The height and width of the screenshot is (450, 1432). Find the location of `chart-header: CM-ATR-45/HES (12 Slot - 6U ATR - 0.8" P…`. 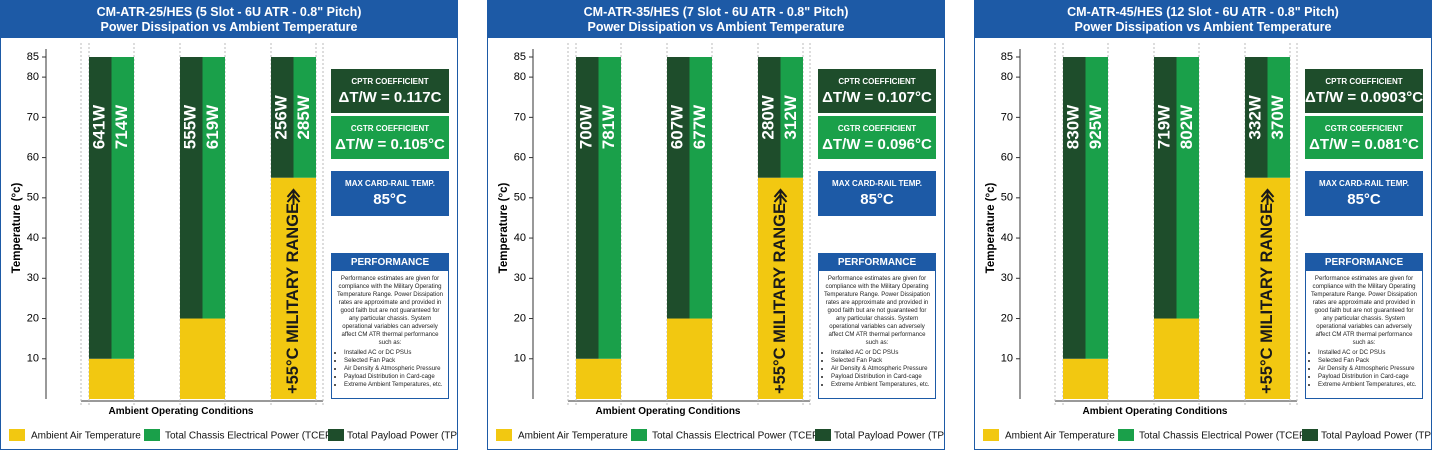

chart-header: CM-ATR-45/HES (12 Slot - 6U ATR - 0.8" P… is located at coordinates (1203, 19).